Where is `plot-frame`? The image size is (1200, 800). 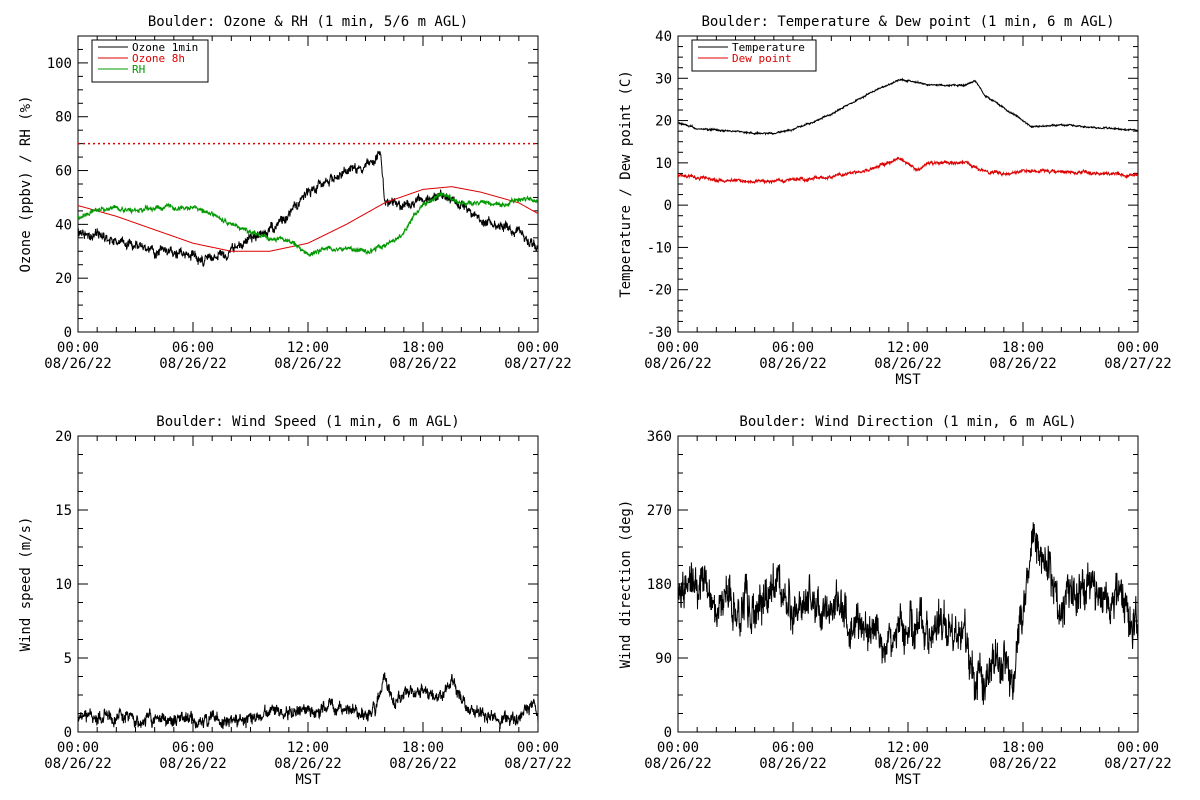 plot-frame is located at coordinates (308, 584).